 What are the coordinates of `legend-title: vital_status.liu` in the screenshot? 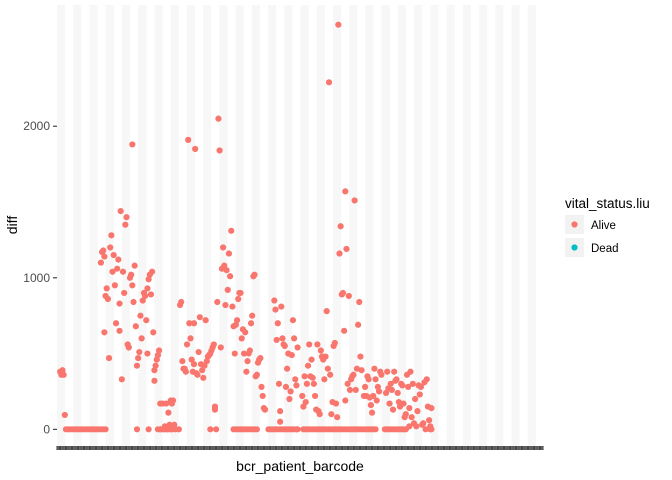 It's located at (607, 203).